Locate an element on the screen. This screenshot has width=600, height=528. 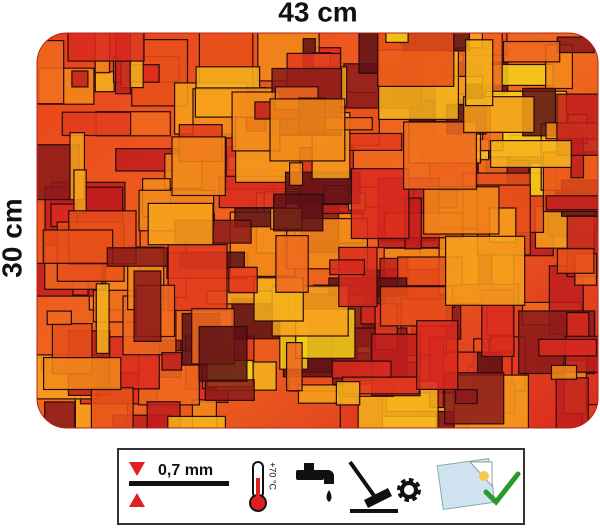
faucet-icon is located at coordinates (315, 482).